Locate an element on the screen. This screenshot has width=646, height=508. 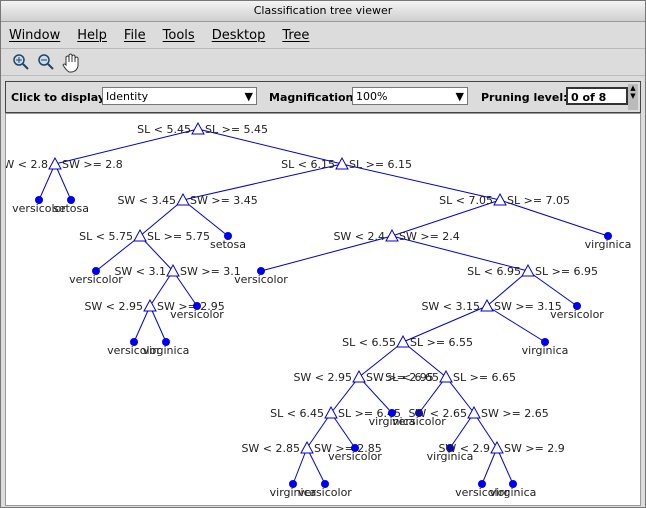
pruning-value: 0 of 8 is located at coordinates (597, 96).